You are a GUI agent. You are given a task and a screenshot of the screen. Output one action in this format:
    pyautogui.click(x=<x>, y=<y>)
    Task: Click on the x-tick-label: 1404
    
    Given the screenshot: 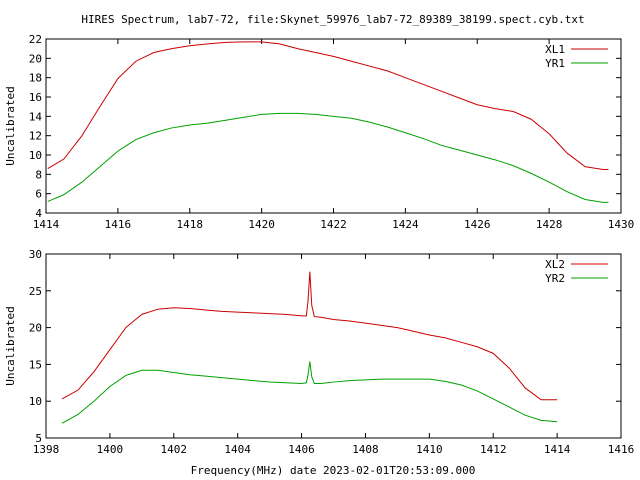 What is the action you would take?
    pyautogui.click(x=237, y=449)
    